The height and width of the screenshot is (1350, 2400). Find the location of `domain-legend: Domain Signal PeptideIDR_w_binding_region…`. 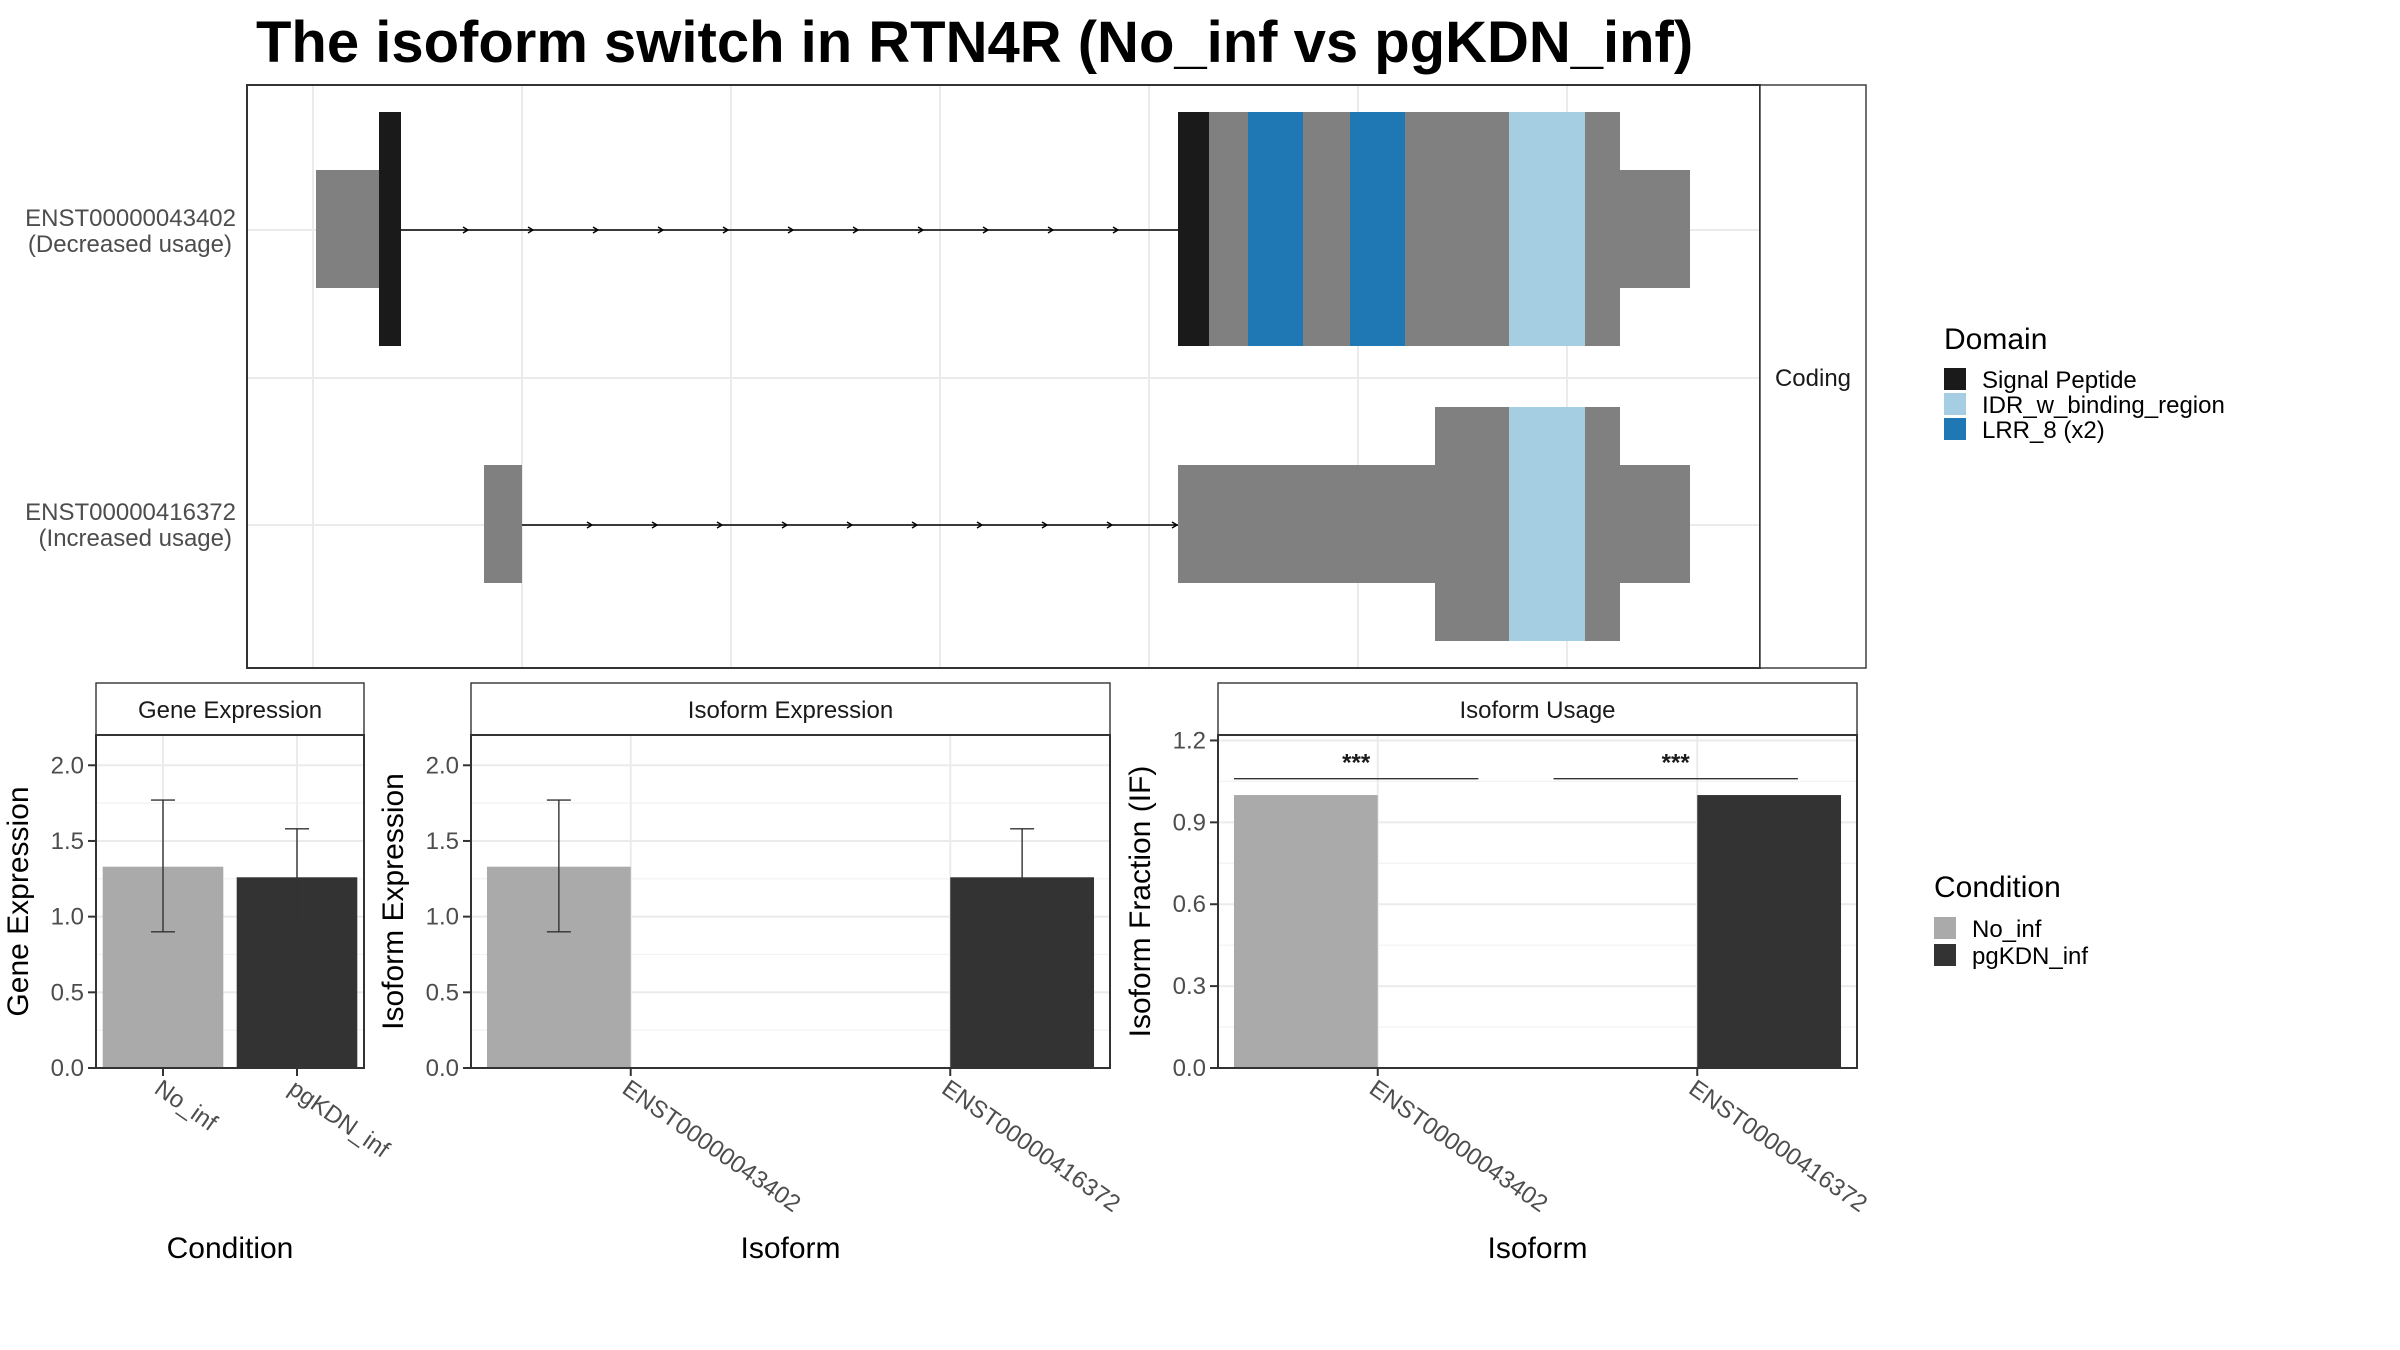

domain-legend: Domain Signal PeptideIDR_w_binding_region… is located at coordinates (2084, 383).